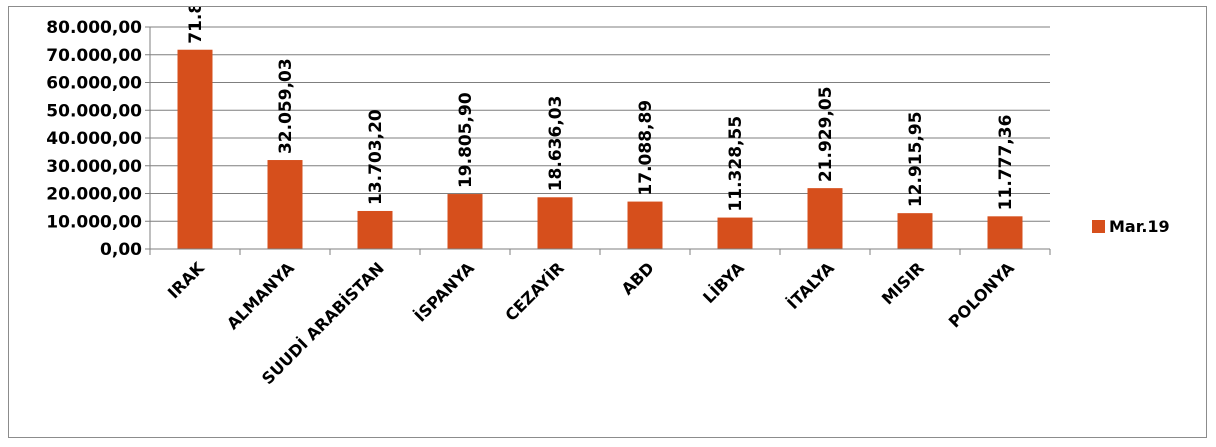 This screenshot has width=1216, height=447. Describe the element at coordinates (121, 250) in the screenshot. I see `y-tick-label: 0,00` at that location.